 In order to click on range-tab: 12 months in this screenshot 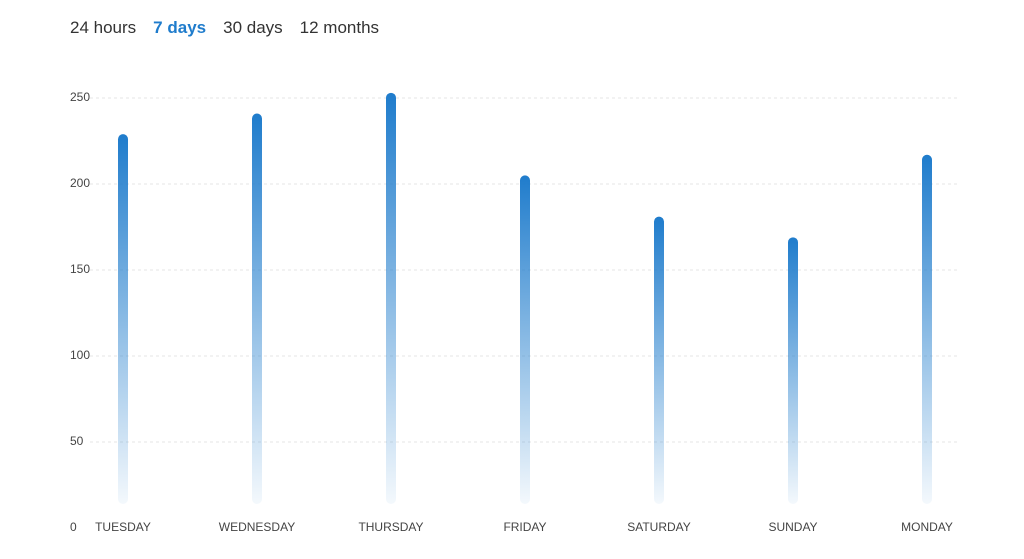, I will do `click(339, 27)`.